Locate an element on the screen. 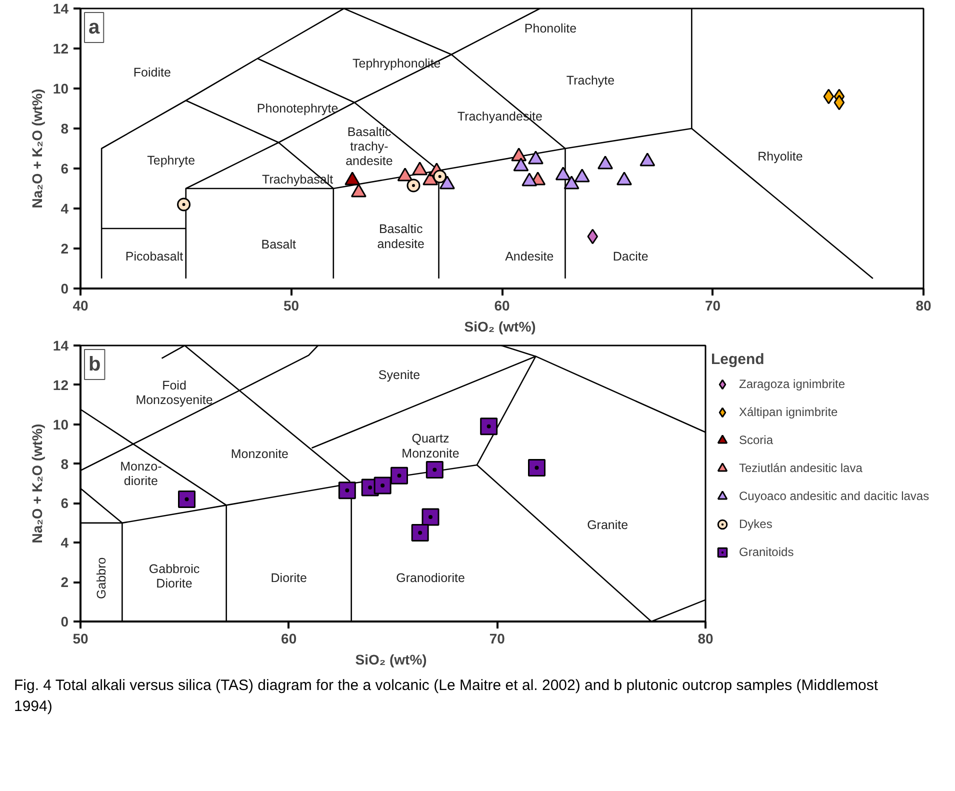 This screenshot has height=791, width=955. annotation: Granodiorite is located at coordinates (430, 578).